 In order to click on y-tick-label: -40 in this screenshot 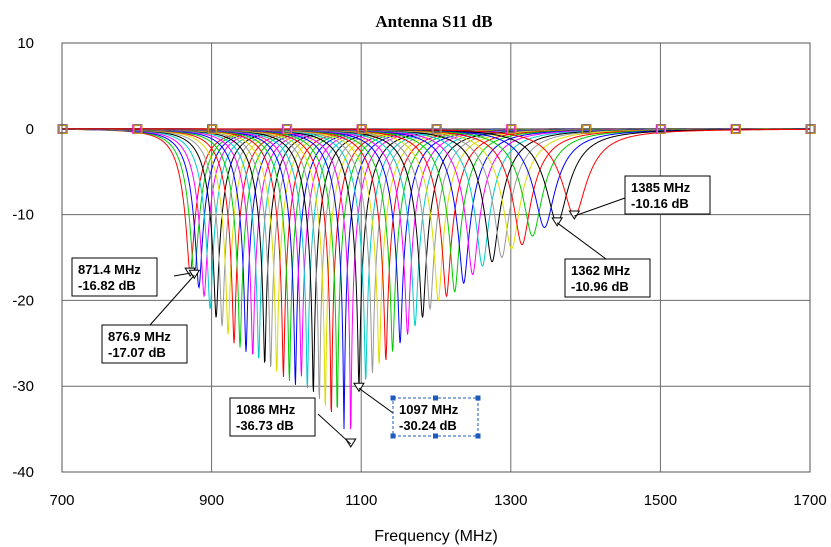, I will do `click(23, 472)`.